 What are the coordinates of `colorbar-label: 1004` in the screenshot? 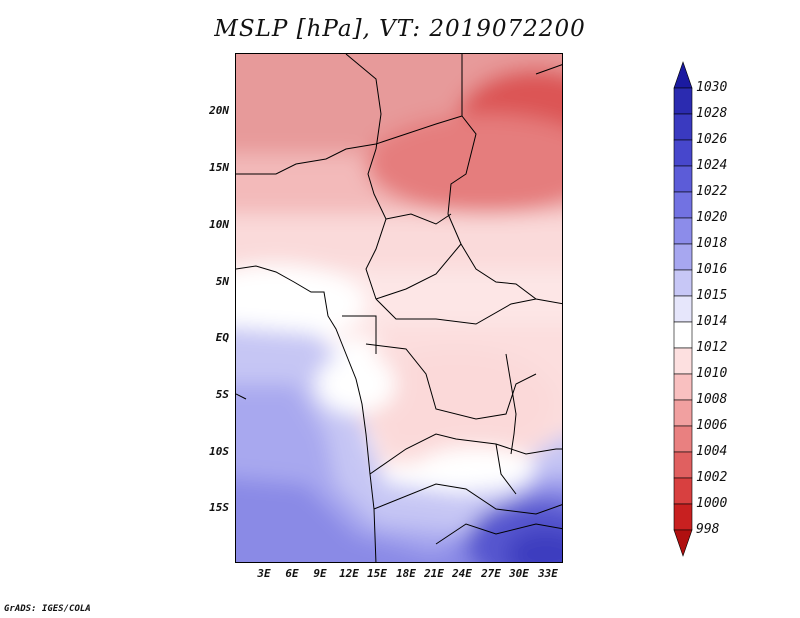 It's located at (712, 451).